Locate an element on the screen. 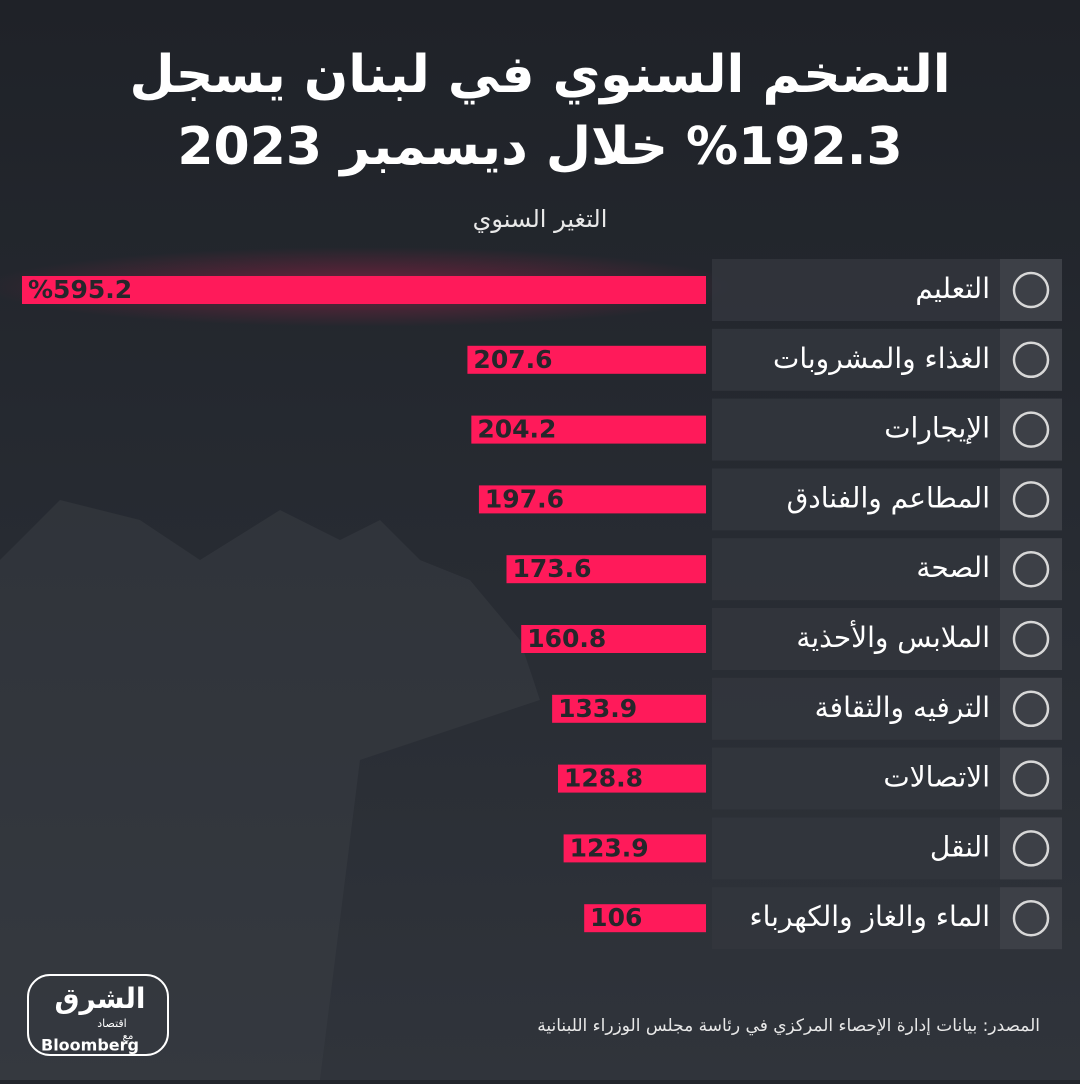 The height and width of the screenshot is (1084, 1080). chart-subtitle: التغير السنوي is located at coordinates (540, 219).